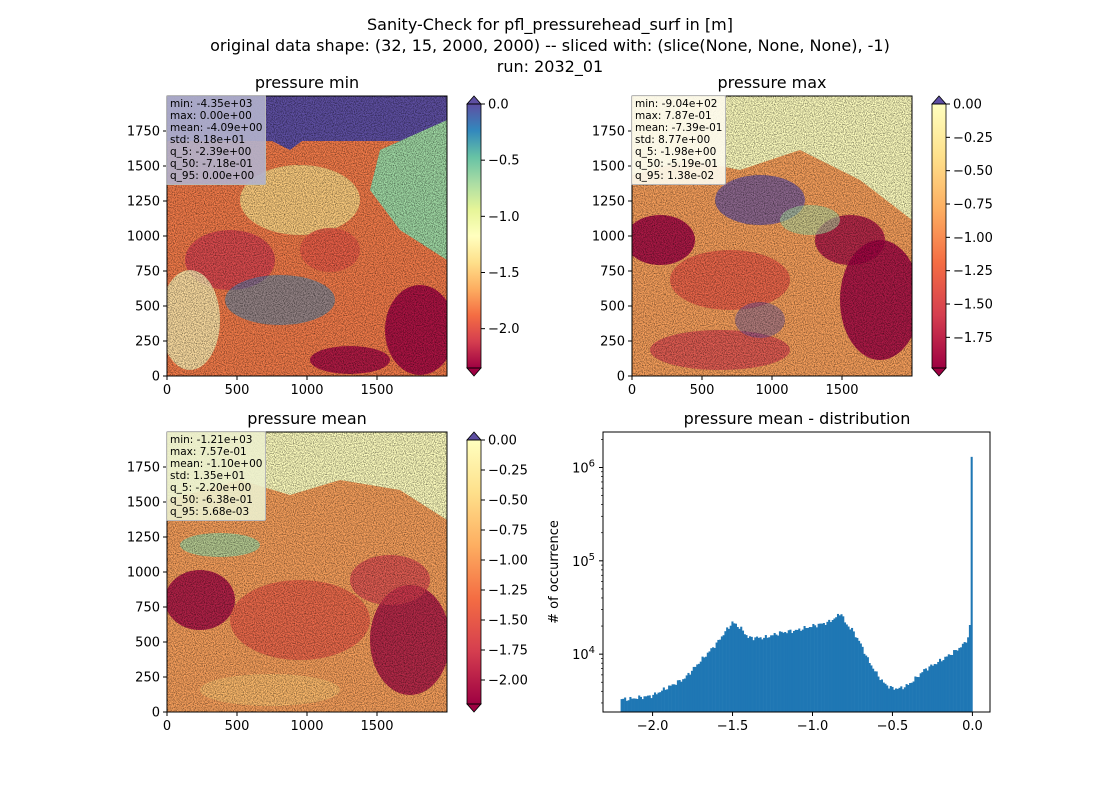 Image resolution: width=1100 pixels, height=800 pixels. Describe the element at coordinates (939, 236) in the screenshot. I see `colorbar-frame` at that location.